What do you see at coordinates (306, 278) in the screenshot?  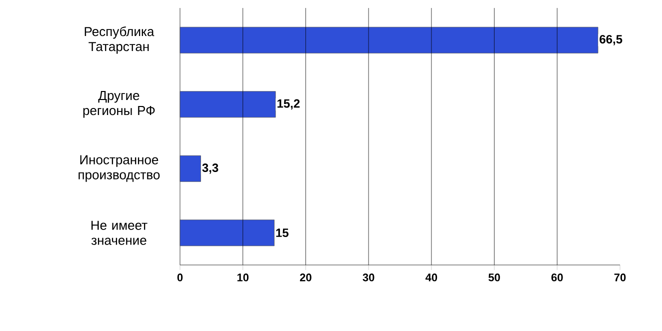 I see `x-tick-label: 20` at bounding box center [306, 278].